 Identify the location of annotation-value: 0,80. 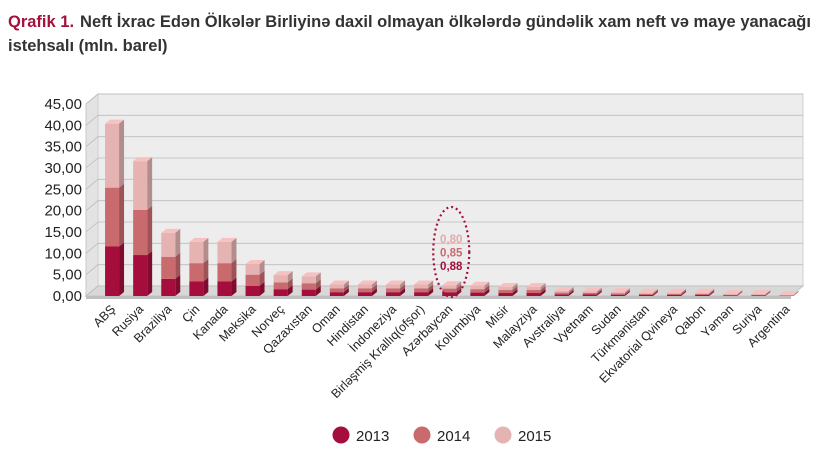
(451, 240).